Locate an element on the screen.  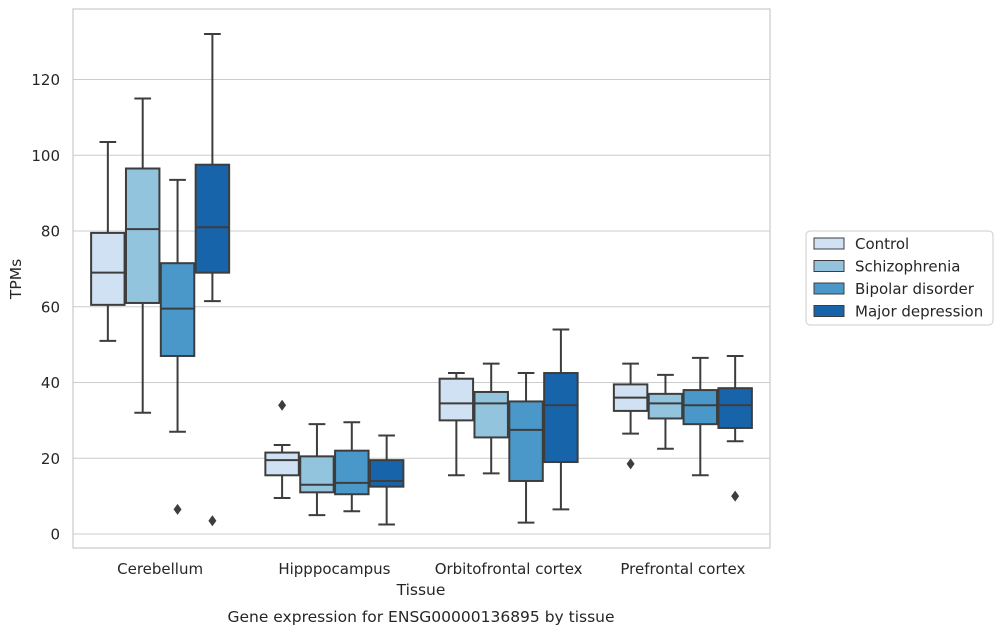
x-tick-label: Hipppocampus is located at coordinates (334, 569).